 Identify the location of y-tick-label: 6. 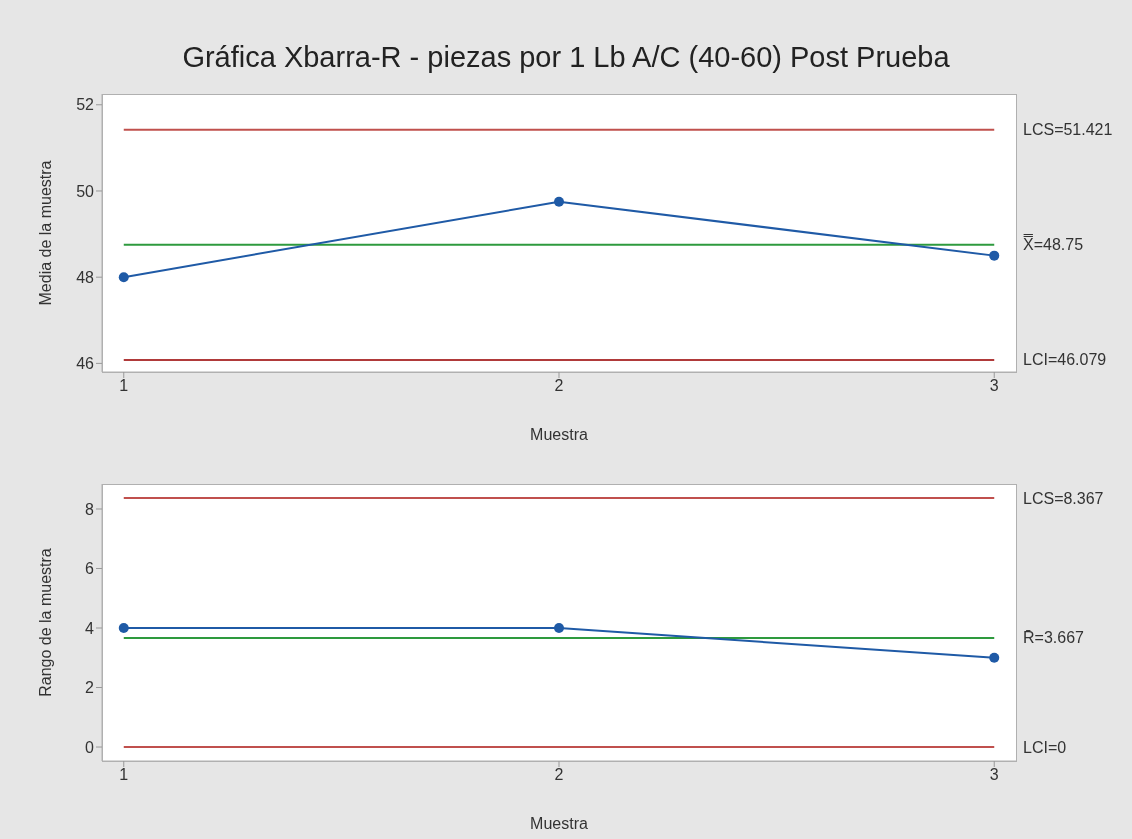
(90, 569).